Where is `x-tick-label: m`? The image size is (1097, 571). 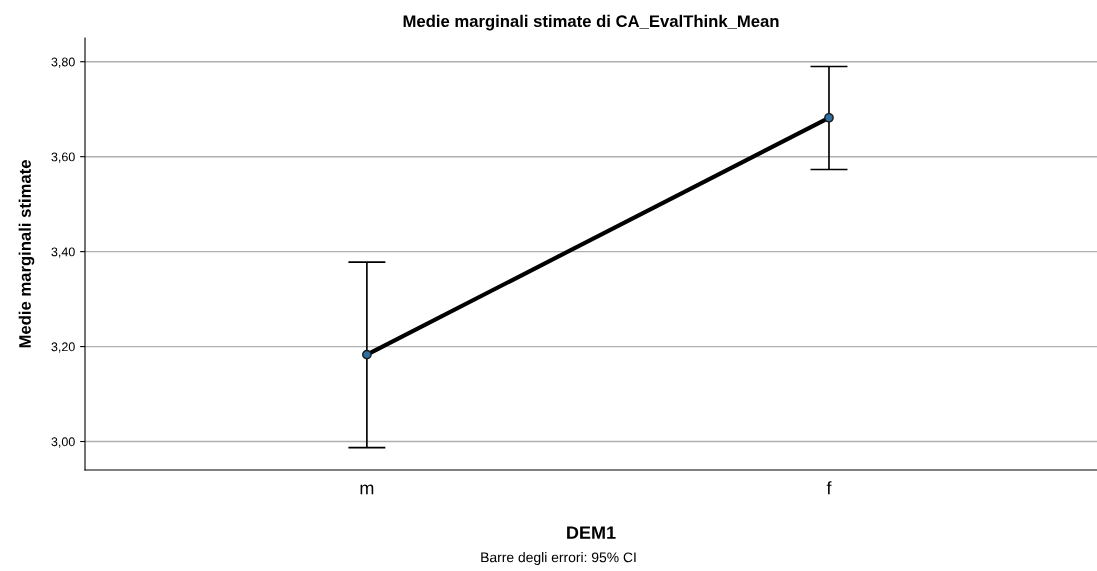 x-tick-label: m is located at coordinates (367, 489).